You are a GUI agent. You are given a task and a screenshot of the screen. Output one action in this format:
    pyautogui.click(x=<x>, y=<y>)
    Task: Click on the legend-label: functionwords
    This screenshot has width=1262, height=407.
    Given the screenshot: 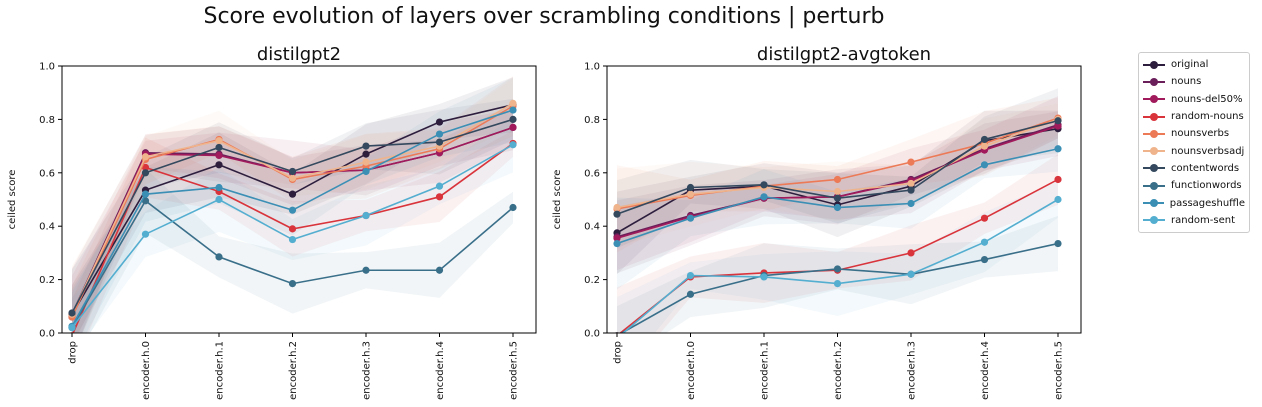 What is the action you would take?
    pyautogui.click(x=1206, y=186)
    